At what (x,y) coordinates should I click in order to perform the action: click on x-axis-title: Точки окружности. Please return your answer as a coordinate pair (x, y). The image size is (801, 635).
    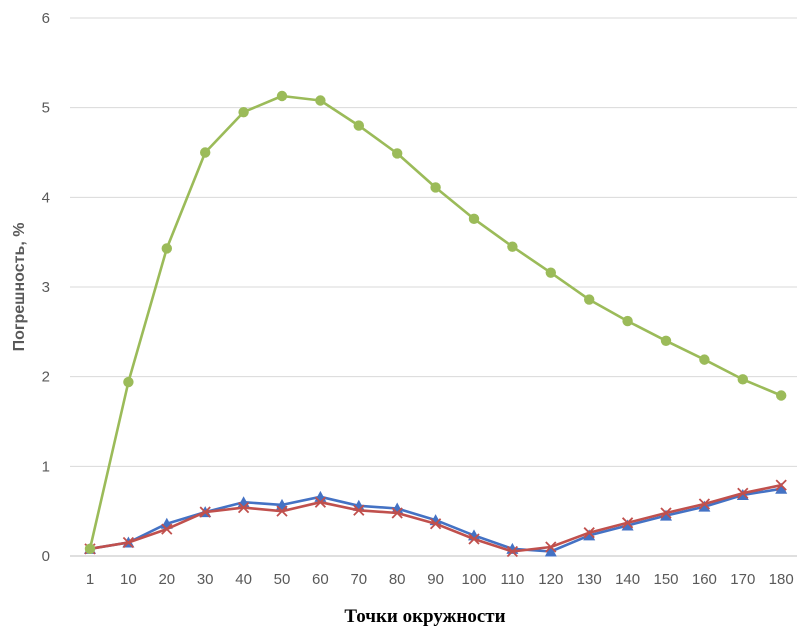
    Looking at the image, I should click on (424, 616).